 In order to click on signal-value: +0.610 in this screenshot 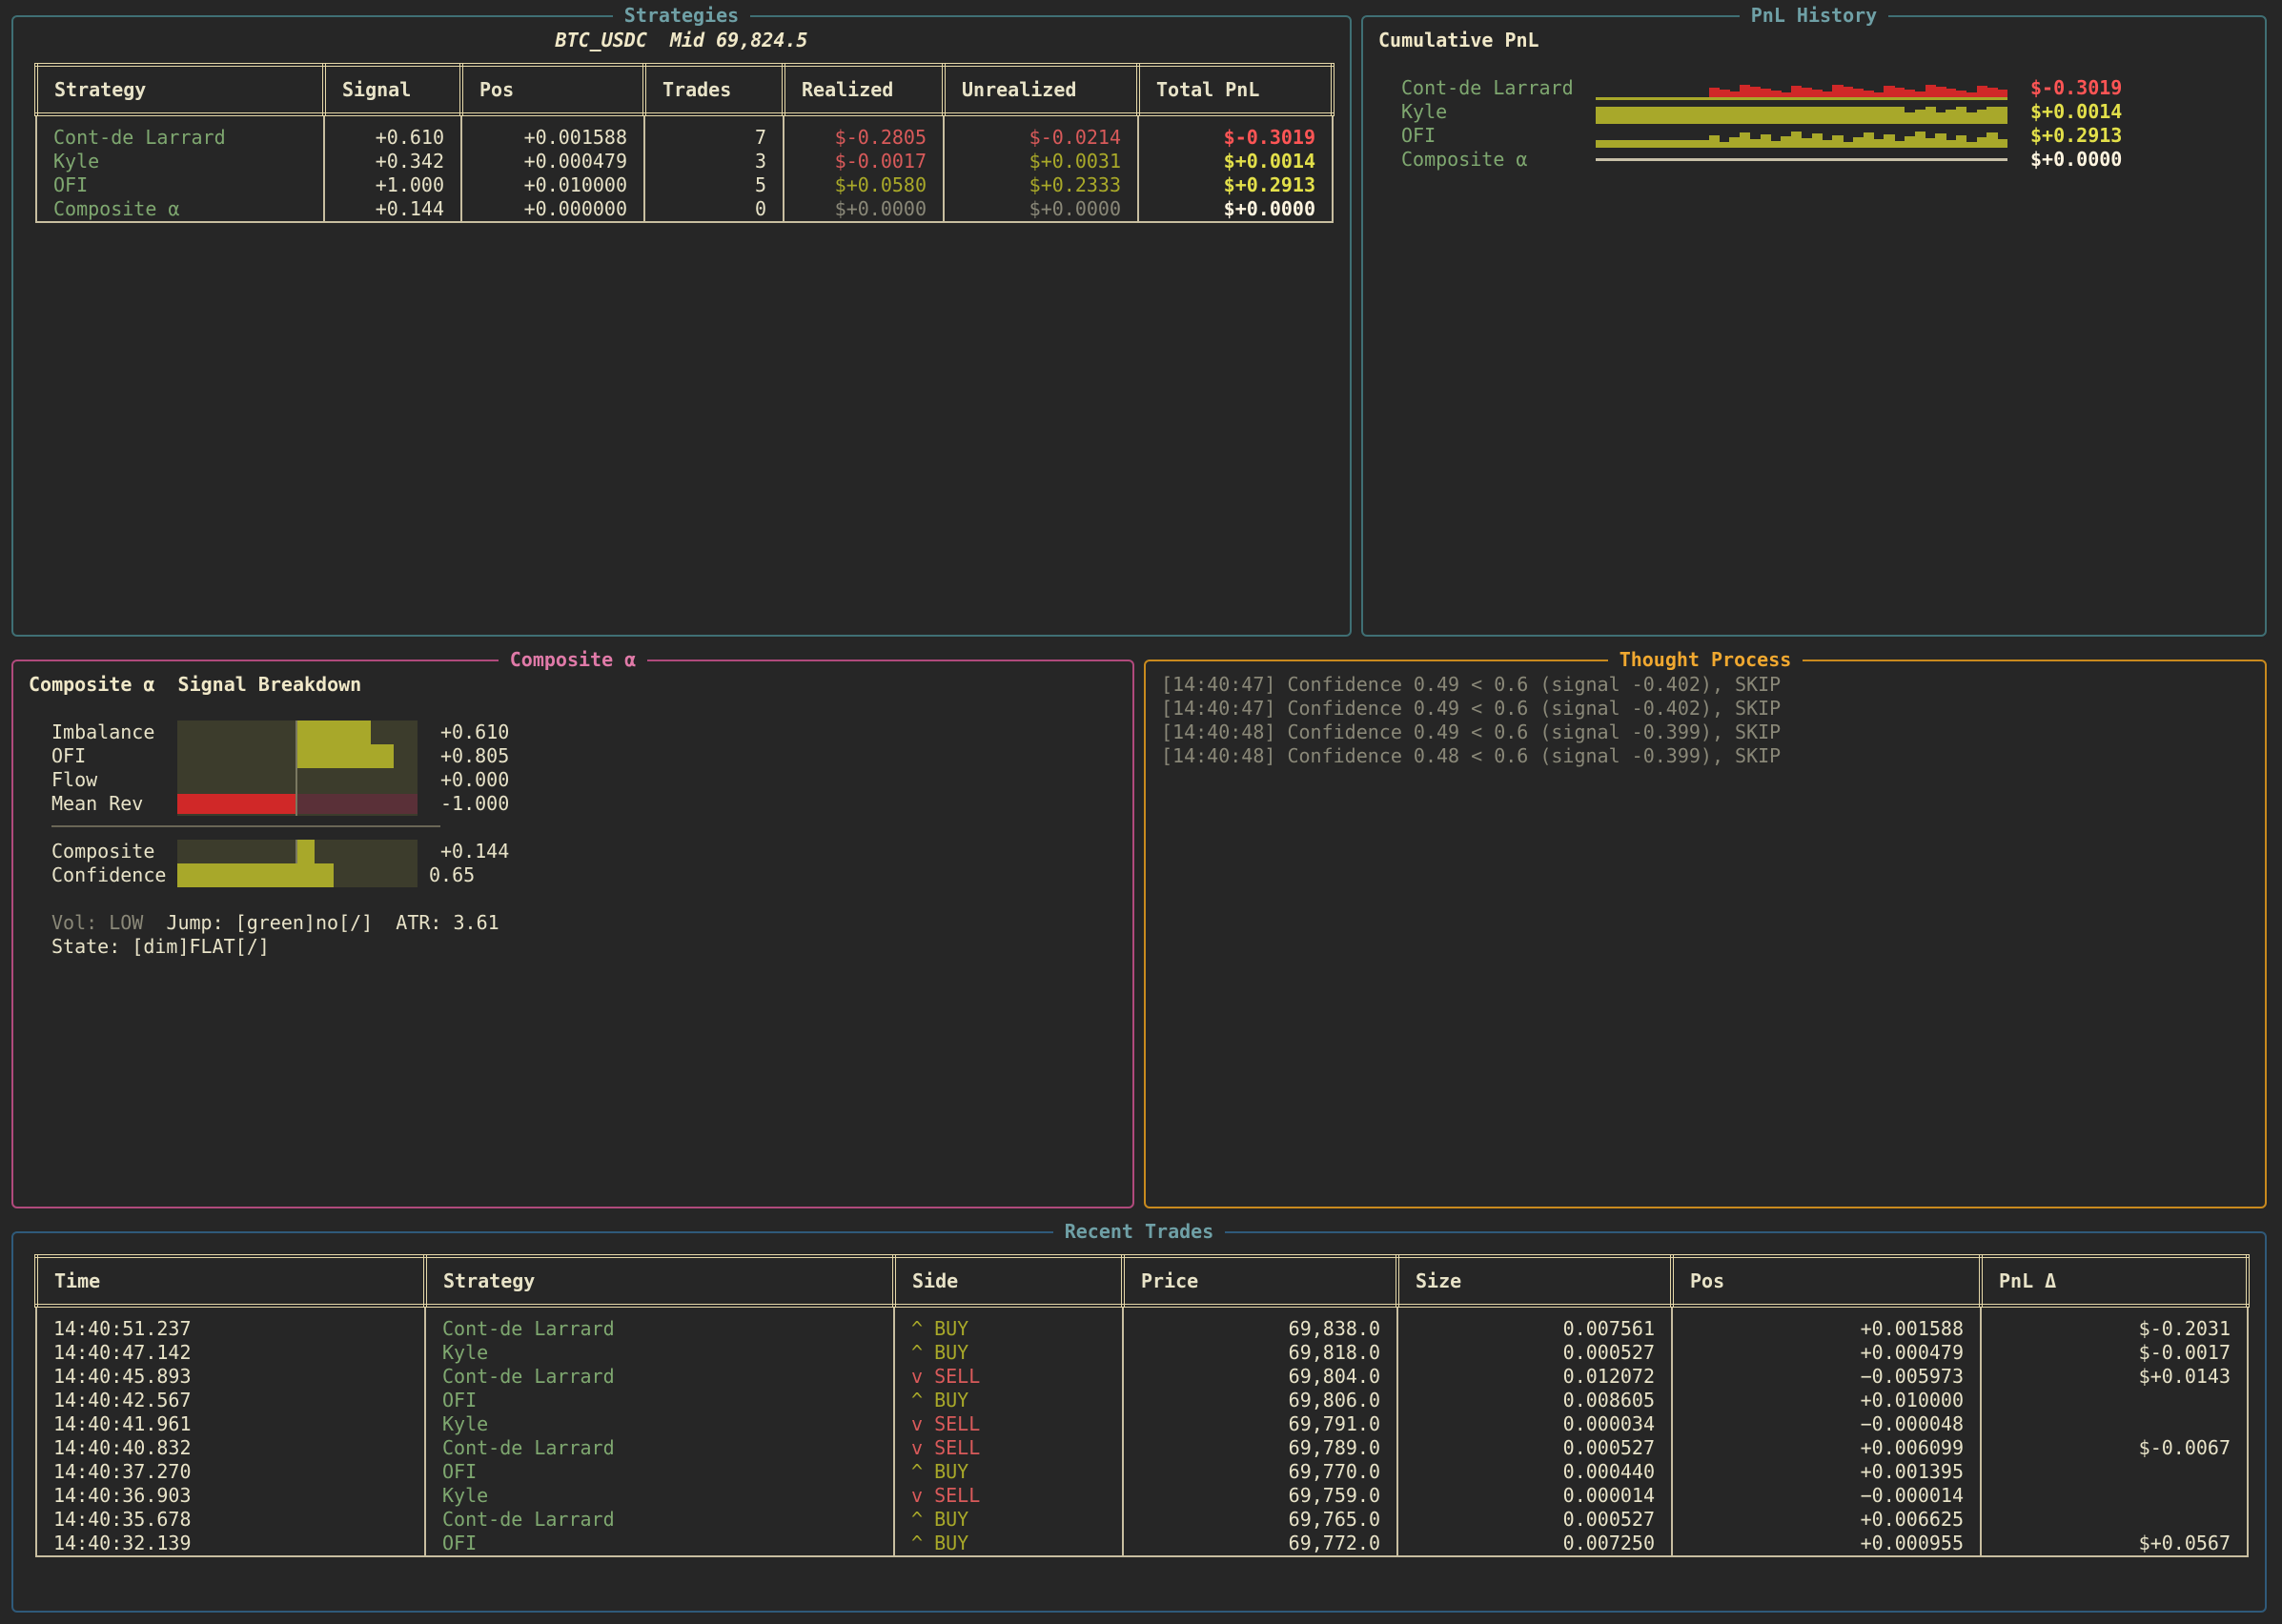, I will do `click(392, 132)`.